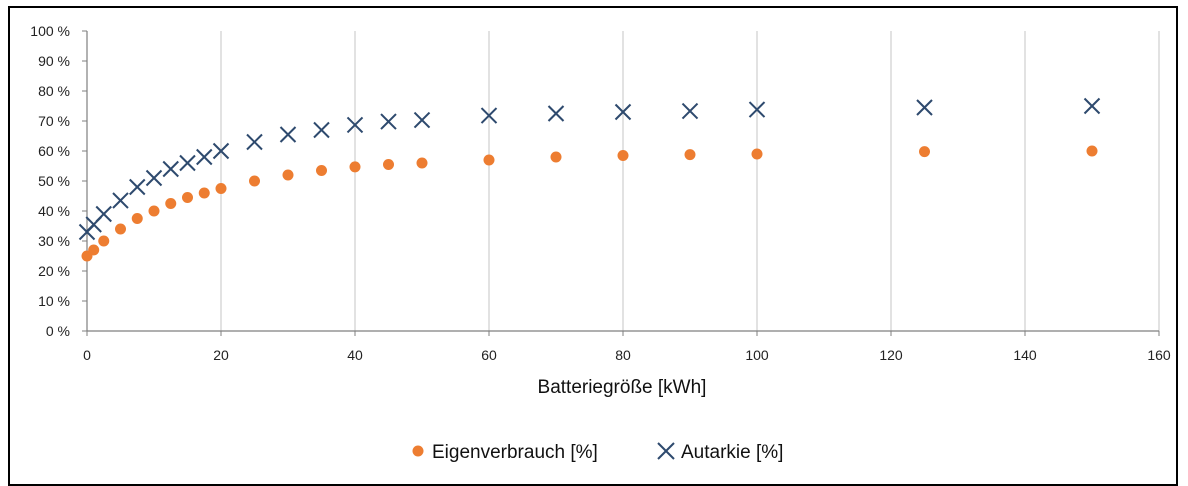  I want to click on x-tick-label: 40, so click(355, 355).